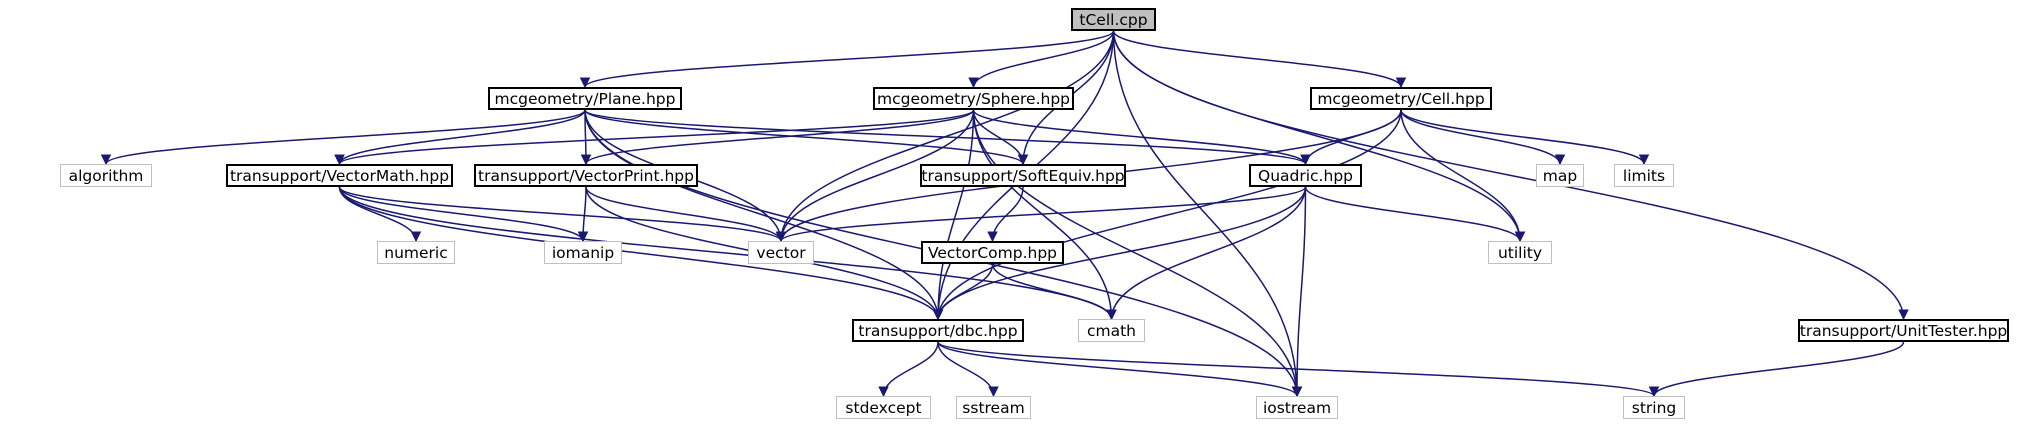 The width and height of the screenshot is (2019, 427). Describe the element at coordinates (1644, 175) in the screenshot. I see `node-limits: limits` at that location.